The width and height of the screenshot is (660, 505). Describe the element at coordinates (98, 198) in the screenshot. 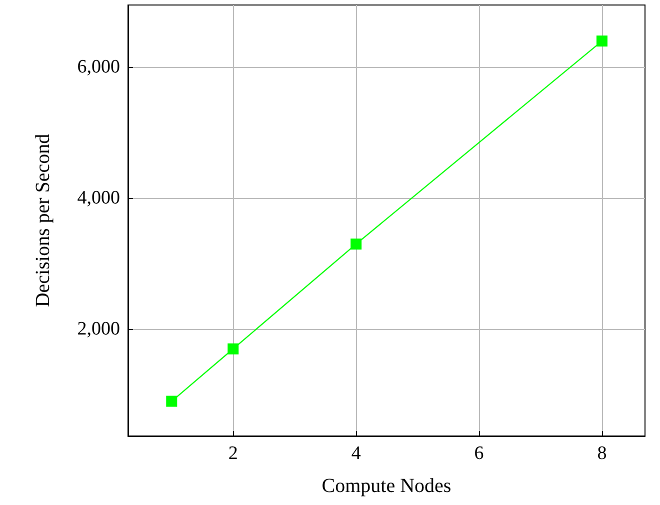

I see `y-tick-label: 4,000` at that location.